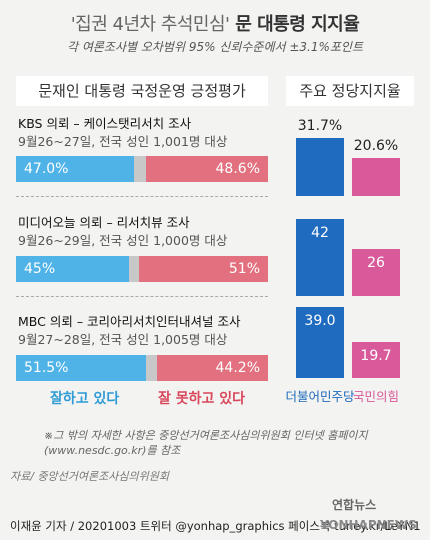  What do you see at coordinates (237, 368) in the screenshot?
I see `disapprove-value-3: 44.2%` at bounding box center [237, 368].